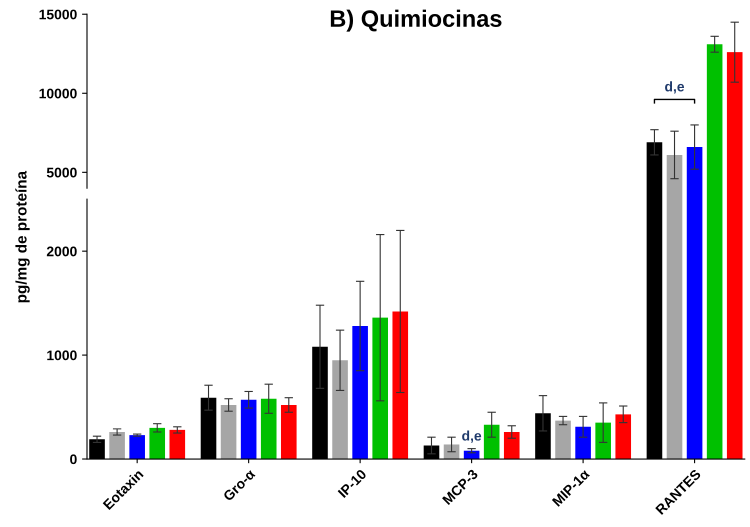 This screenshot has height=527, width=750. Describe the element at coordinates (61, 173) in the screenshot. I see `y-tick-label: 5000` at that location.